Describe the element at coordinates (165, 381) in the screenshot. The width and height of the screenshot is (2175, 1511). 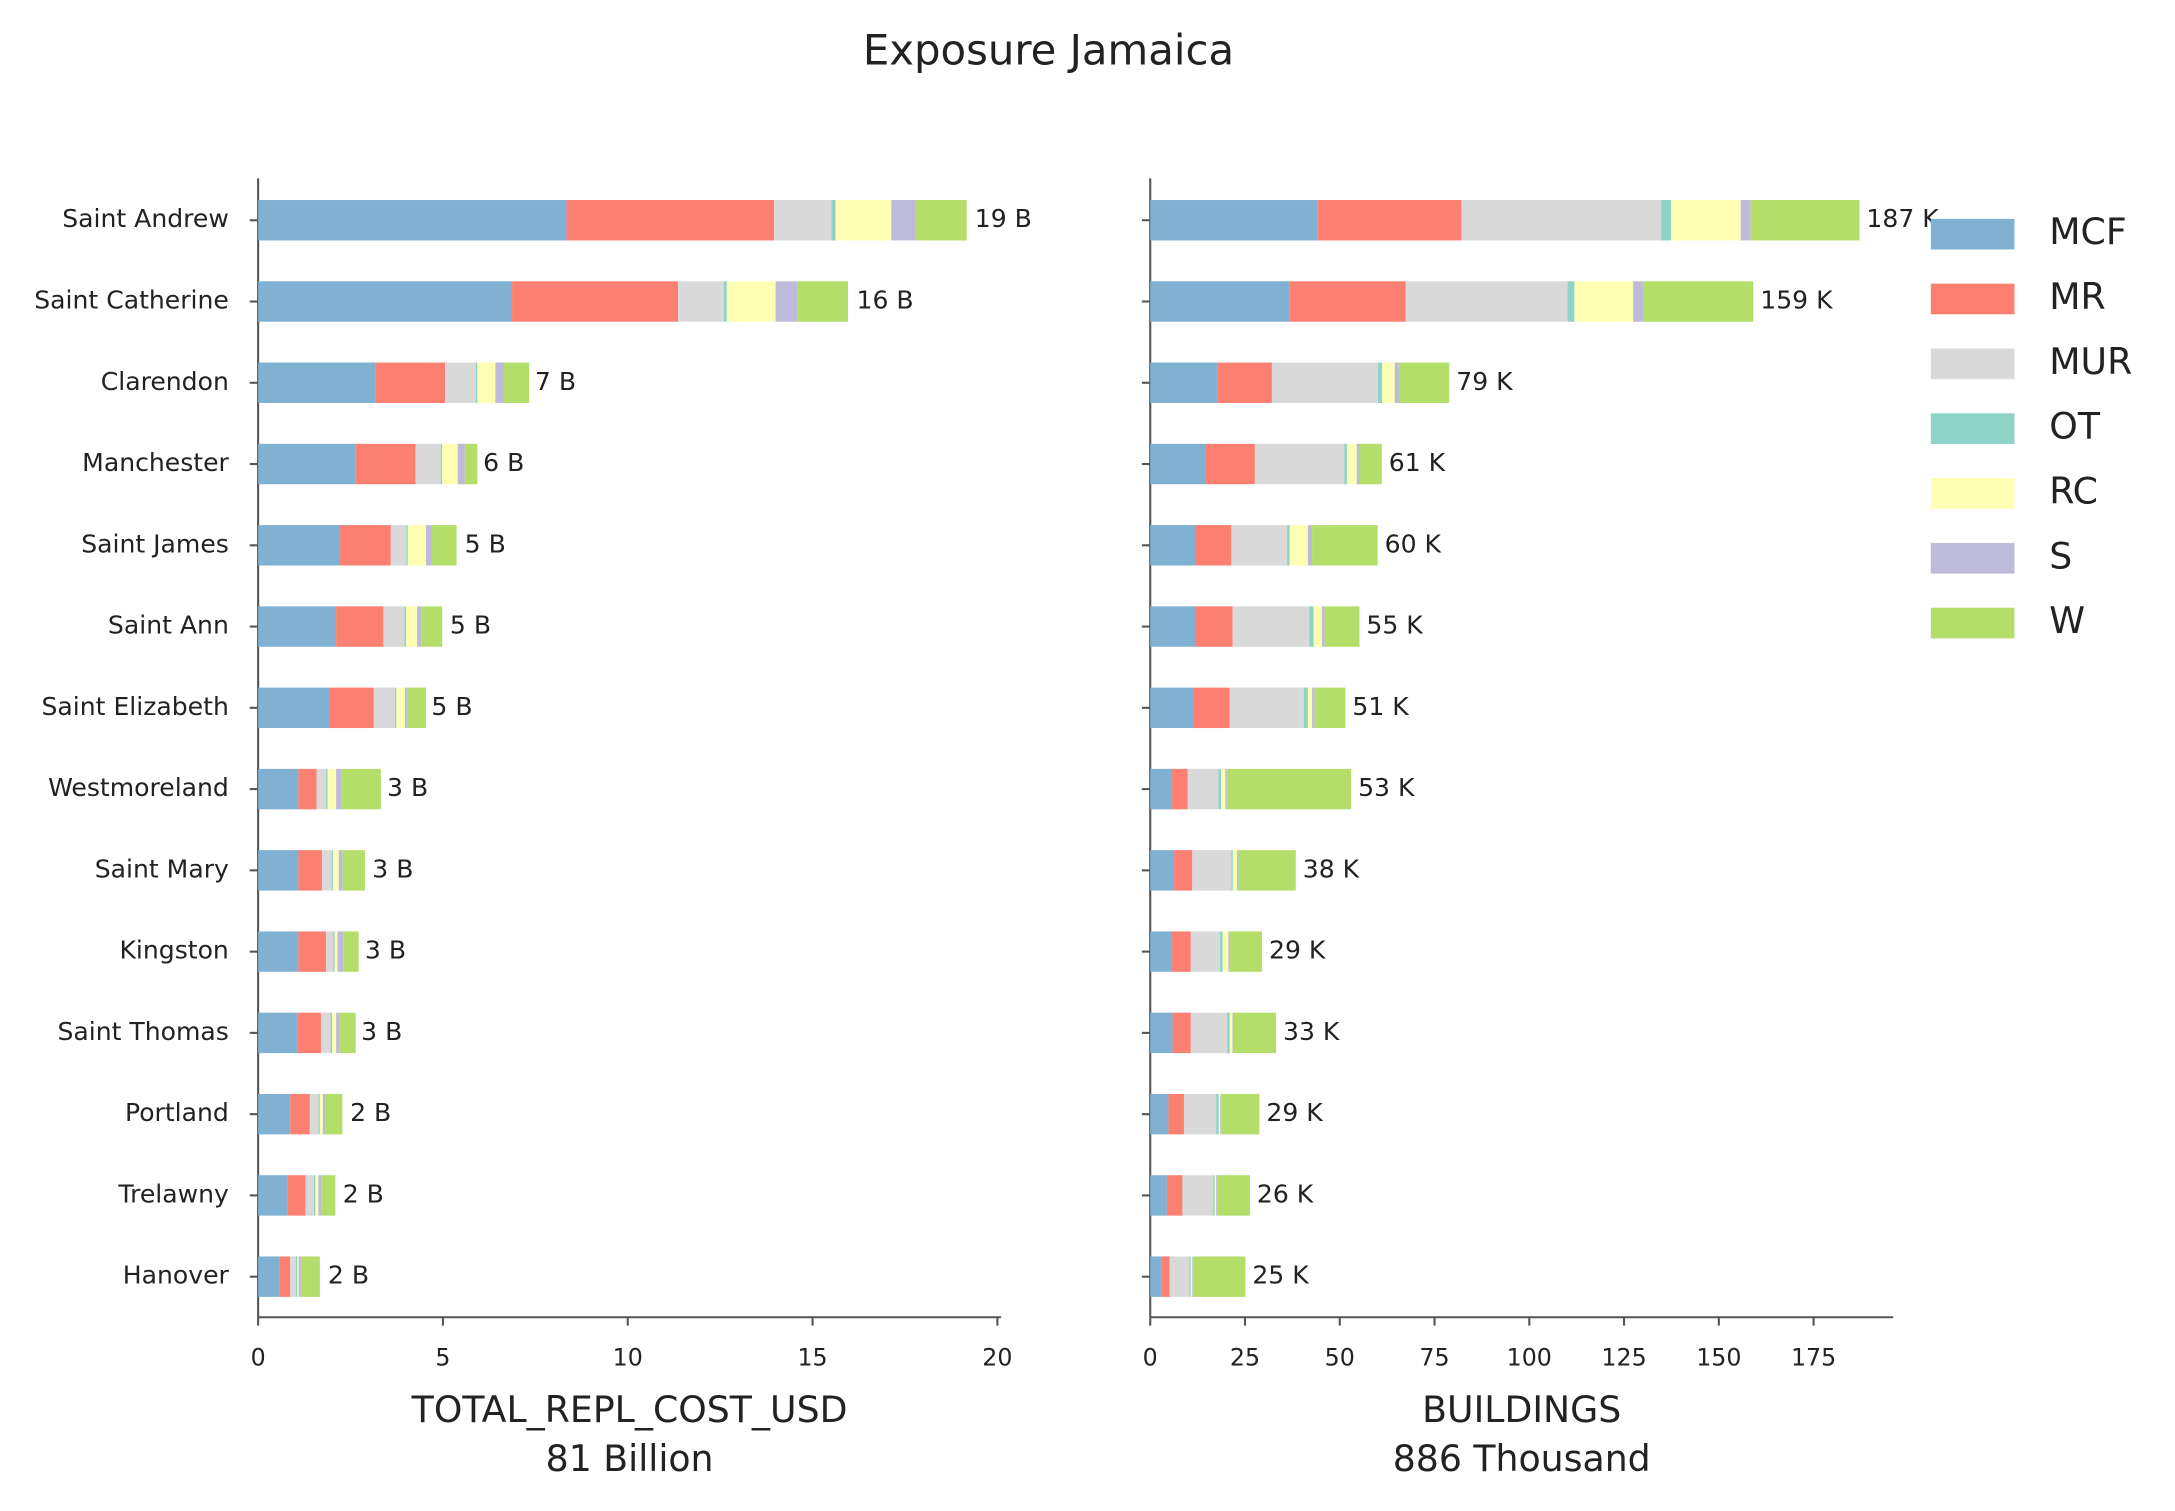
I see `y-tick-label: Clarendon` at that location.